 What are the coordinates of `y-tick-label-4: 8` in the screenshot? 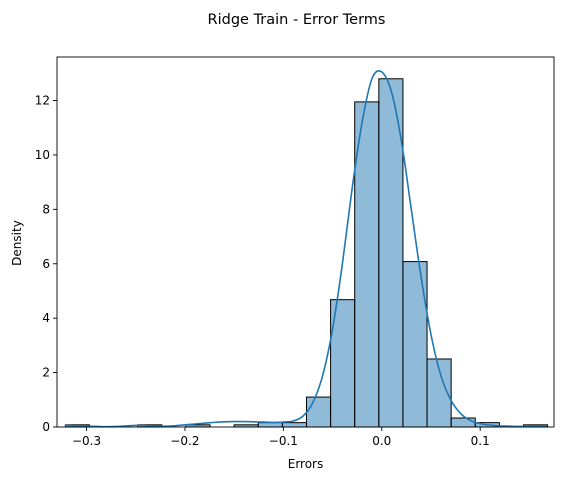 It's located at (46, 209).